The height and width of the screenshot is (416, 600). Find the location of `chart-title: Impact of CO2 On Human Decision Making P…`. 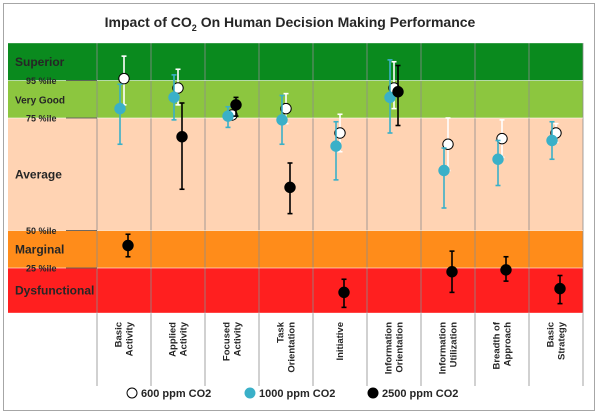

chart-title: Impact of CO2 On Human Decision Making P… is located at coordinates (290, 23).